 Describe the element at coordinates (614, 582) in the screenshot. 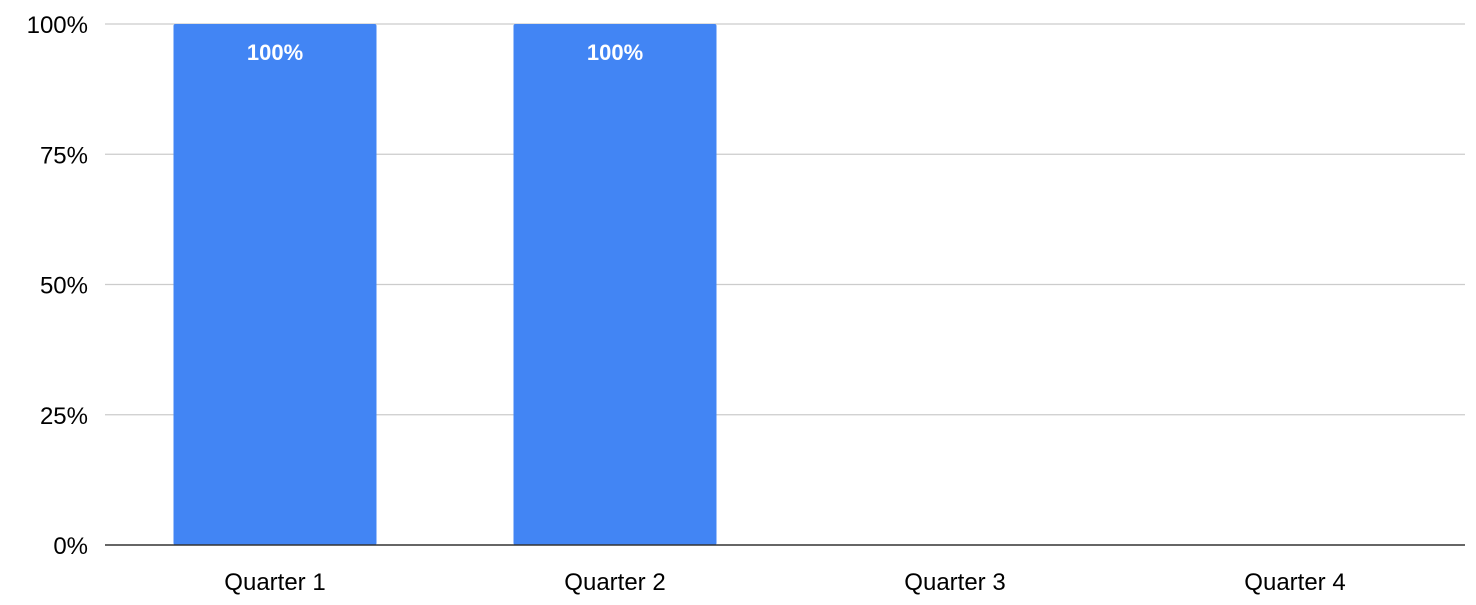

I see `x-tick-label: Quarter 2` at that location.